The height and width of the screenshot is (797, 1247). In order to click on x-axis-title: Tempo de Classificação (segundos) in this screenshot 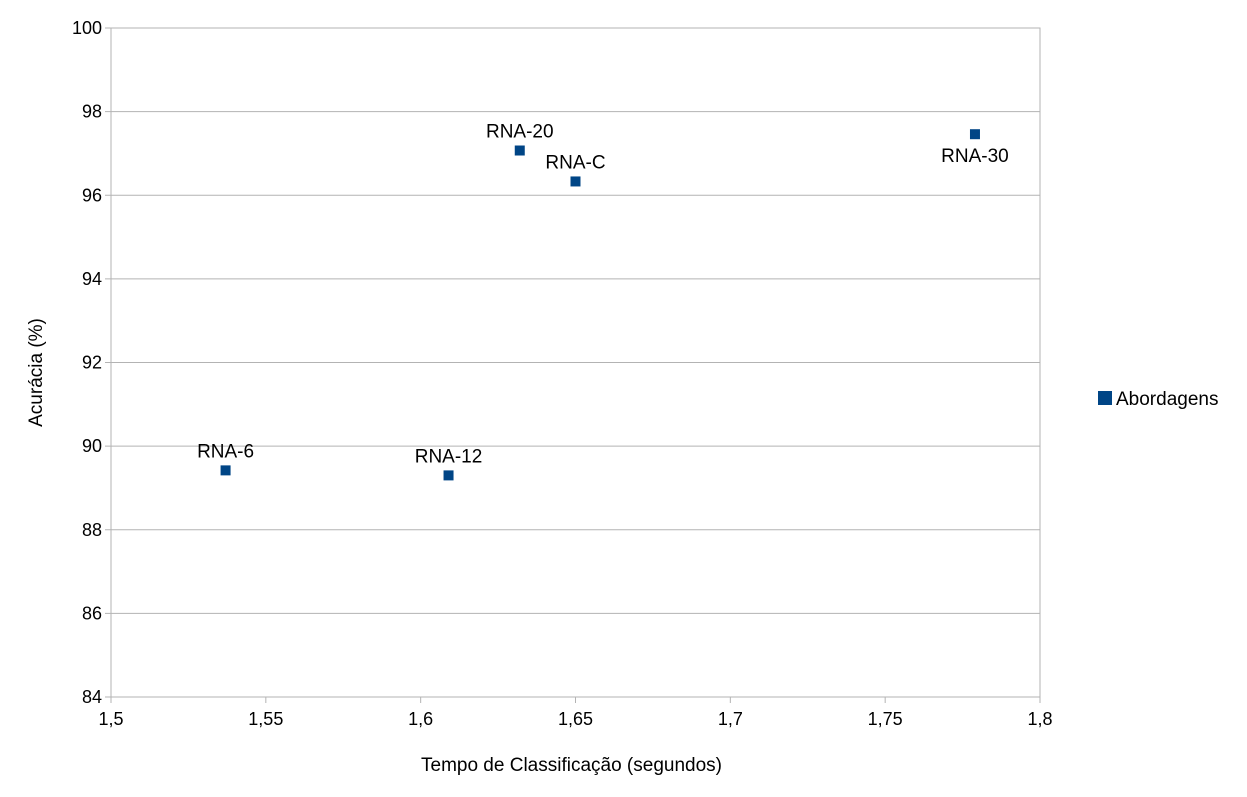, I will do `click(571, 765)`.